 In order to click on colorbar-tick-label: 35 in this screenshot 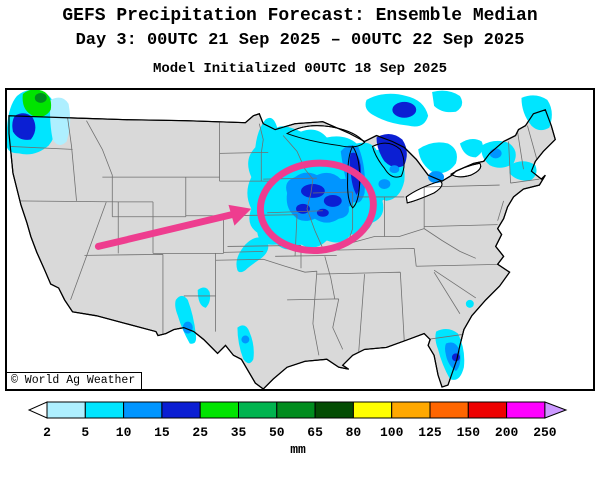, I will do `click(239, 432)`.